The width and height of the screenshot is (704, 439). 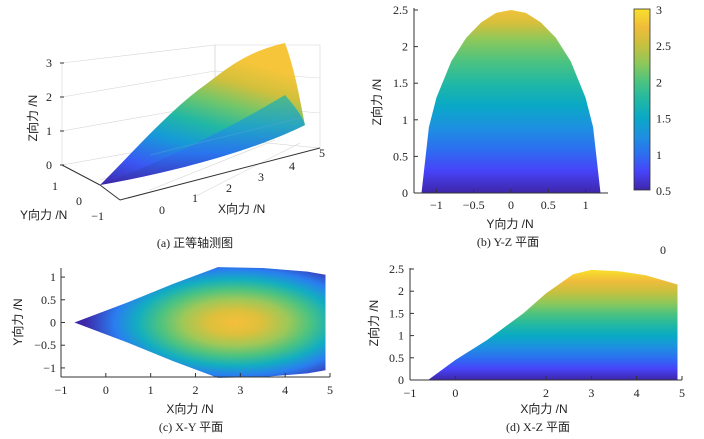 I want to click on panel-c-x-tick-label: 4, so click(x=285, y=390).